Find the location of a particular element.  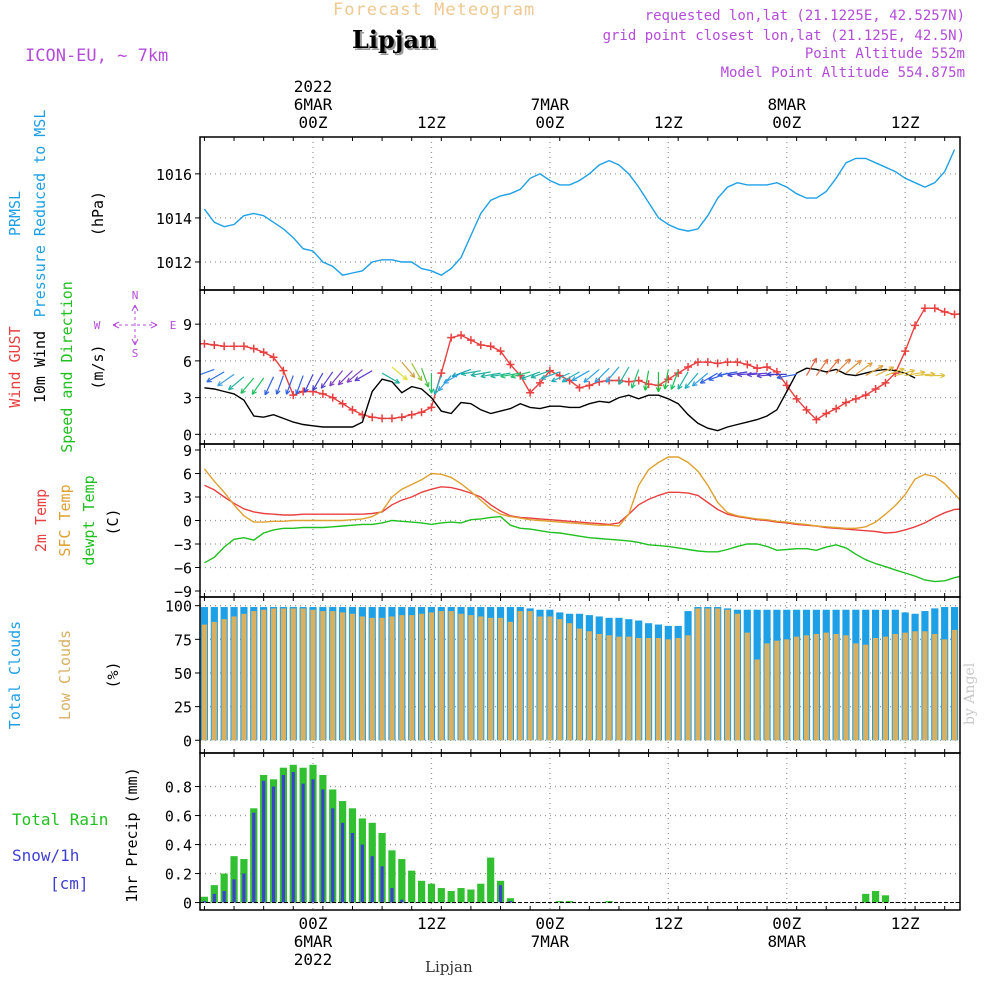

panel-label-pressure: PRMSL is located at coordinates (15, 213).